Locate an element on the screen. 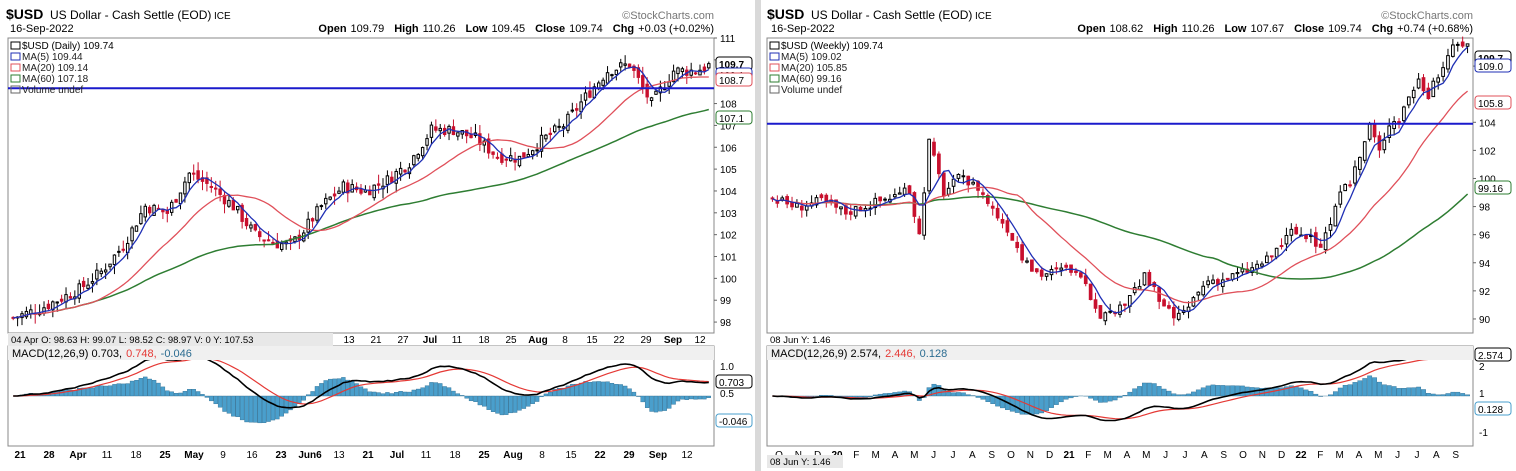 This screenshot has height=471, width=1516. axis-date-label: J is located at coordinates (953, 455).